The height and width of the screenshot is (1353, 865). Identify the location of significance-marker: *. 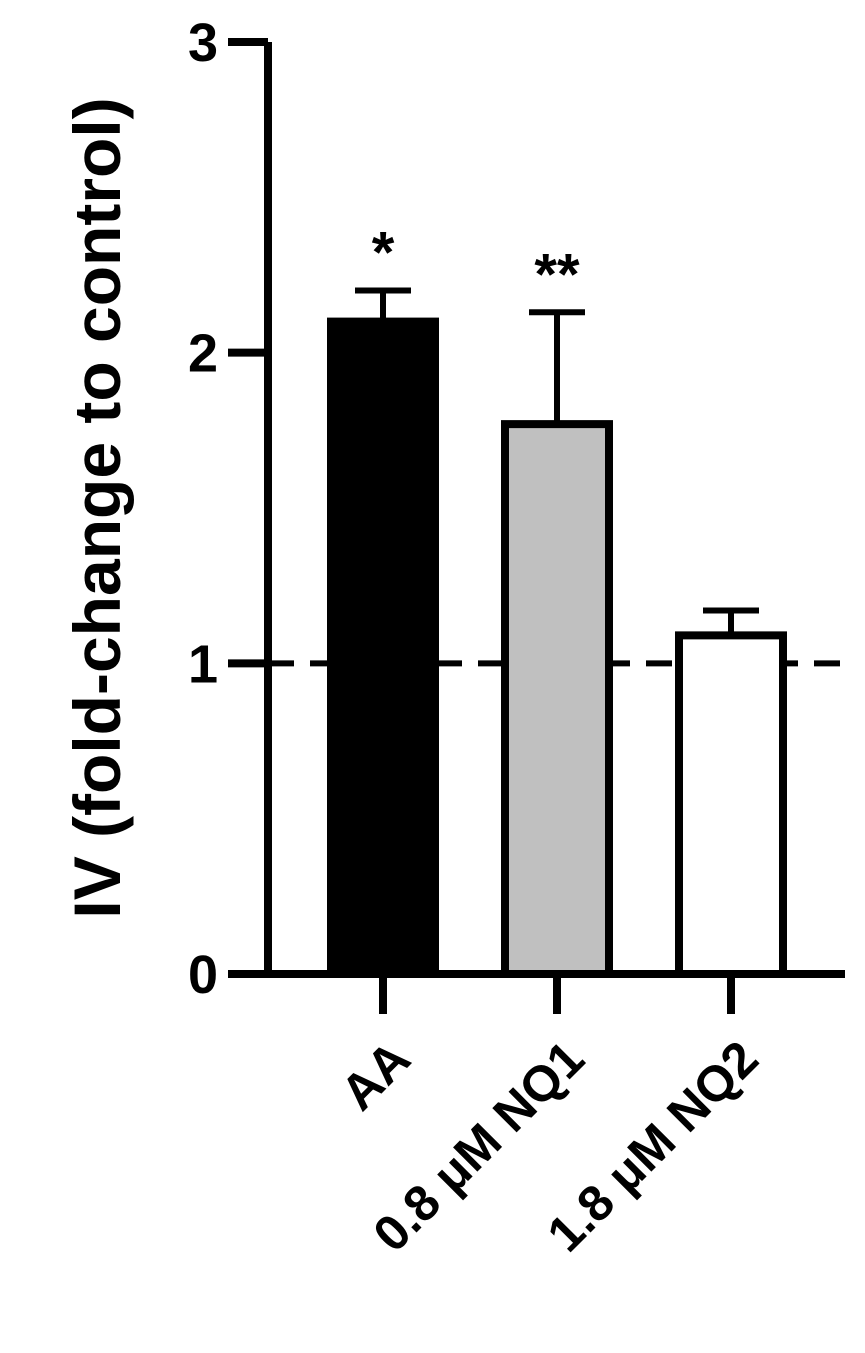
(383, 253).